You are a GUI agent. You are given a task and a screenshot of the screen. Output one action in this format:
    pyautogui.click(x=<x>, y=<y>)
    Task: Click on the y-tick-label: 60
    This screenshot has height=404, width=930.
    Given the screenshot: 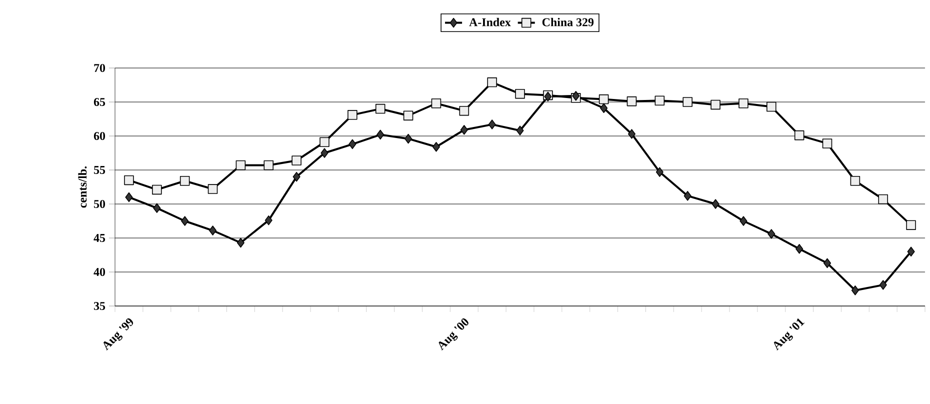 What is the action you would take?
    pyautogui.click(x=100, y=136)
    